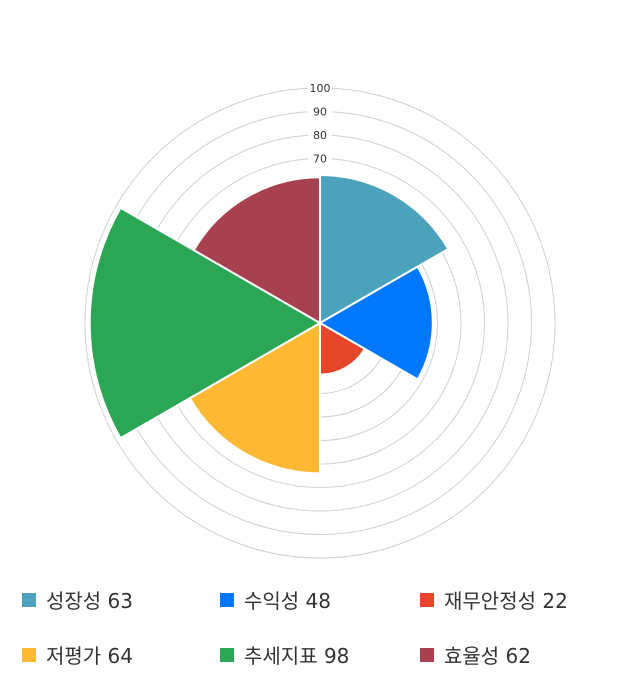 This screenshot has height=700, width=640. I want to click on tick-label: 80, so click(320, 135).